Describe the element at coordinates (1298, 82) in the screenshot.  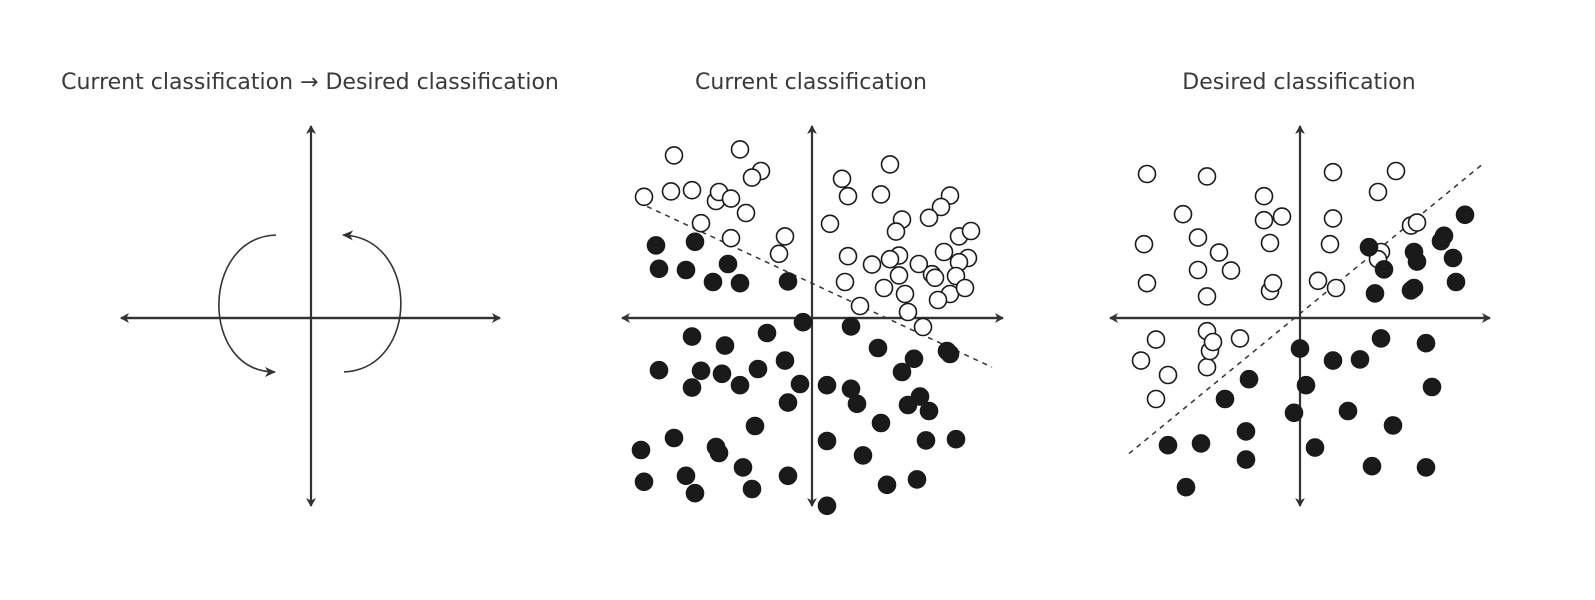
I see `desired-classification-title: Desired classification` at that location.